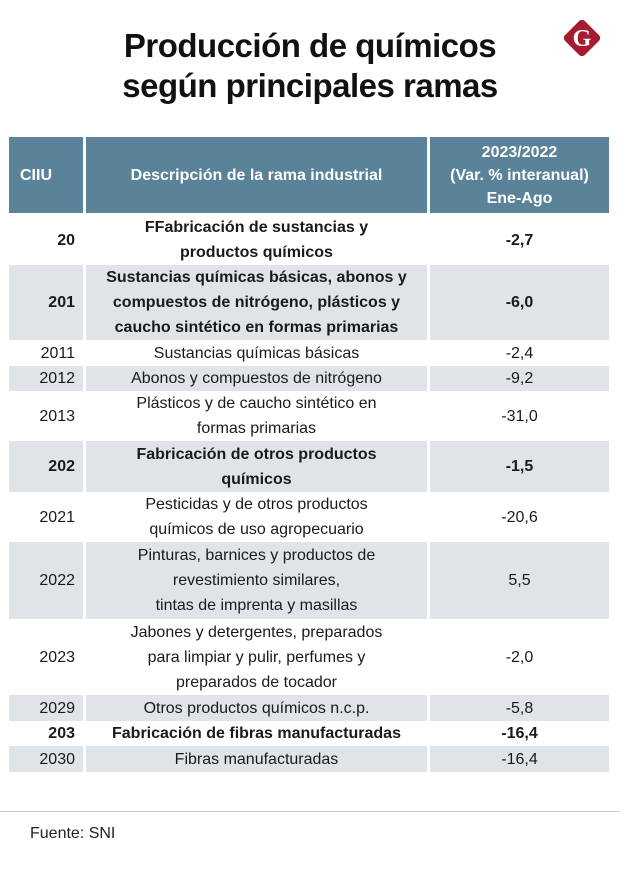 Image resolution: width=620 pixels, height=874 pixels. Describe the element at coordinates (310, 45) in the screenshot. I see `title-line-1: Producción de químicos` at that location.